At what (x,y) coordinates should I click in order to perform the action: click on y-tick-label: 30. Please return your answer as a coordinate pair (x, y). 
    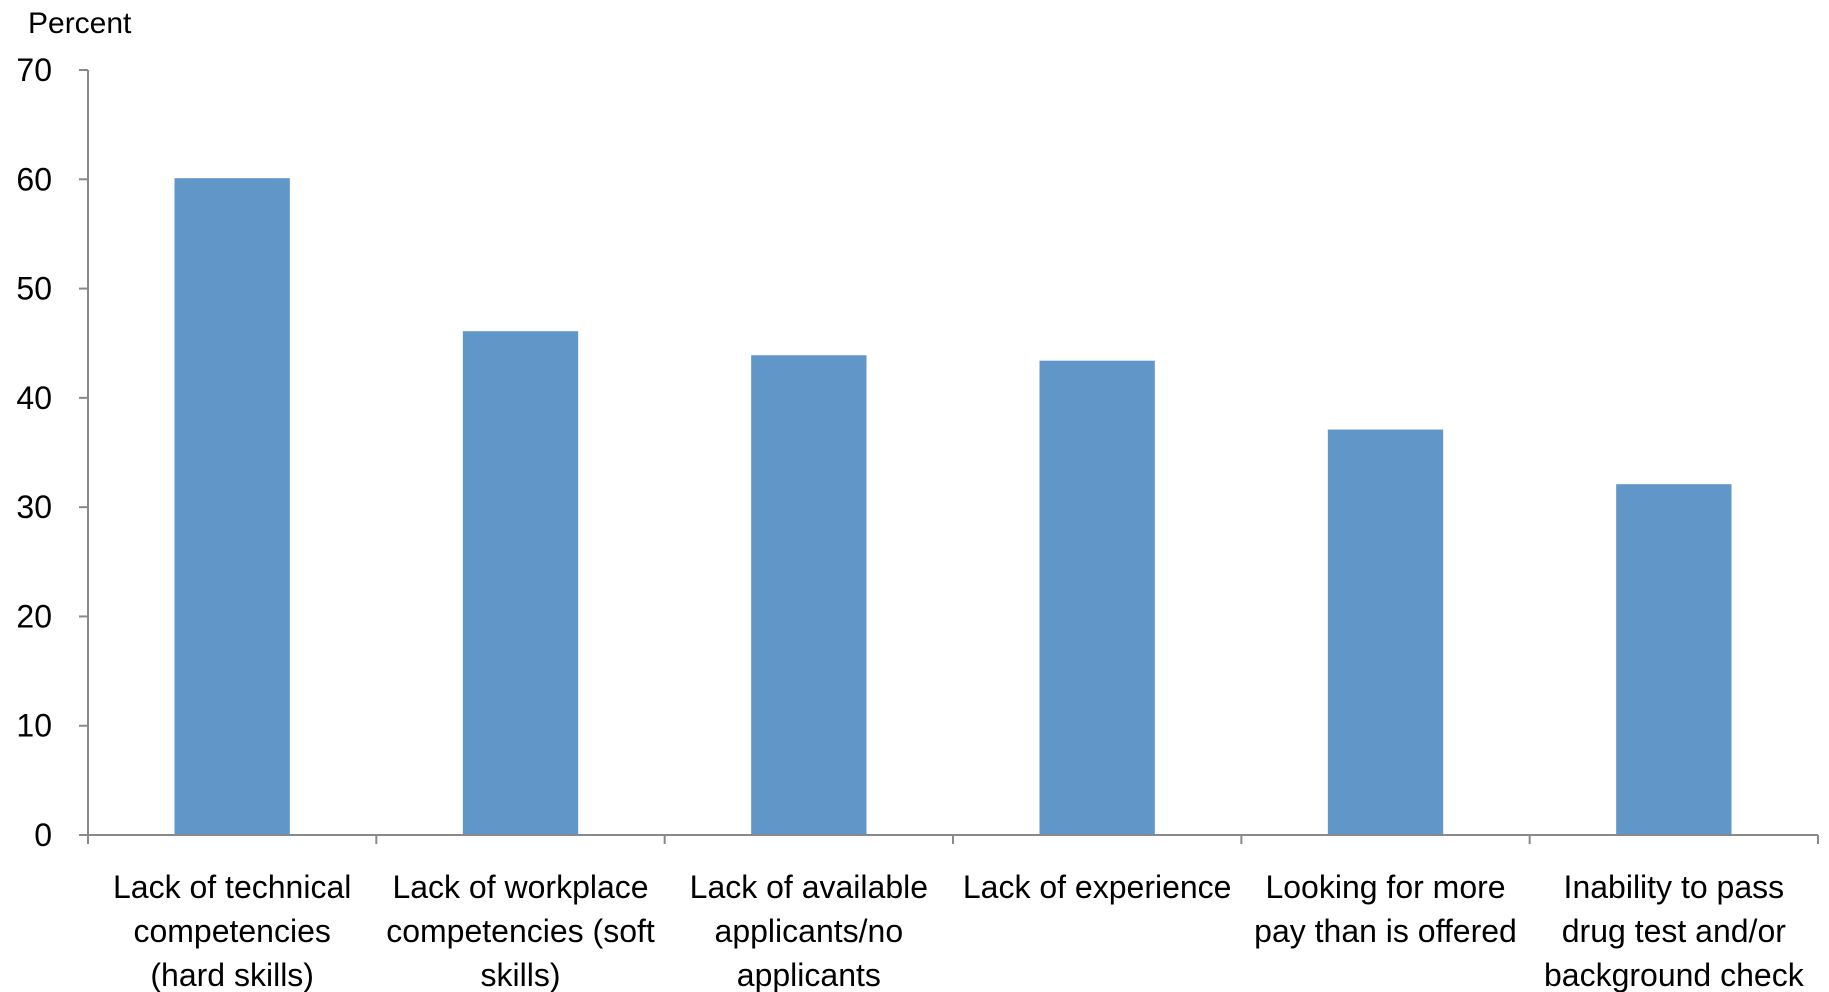
    Looking at the image, I should click on (34, 507).